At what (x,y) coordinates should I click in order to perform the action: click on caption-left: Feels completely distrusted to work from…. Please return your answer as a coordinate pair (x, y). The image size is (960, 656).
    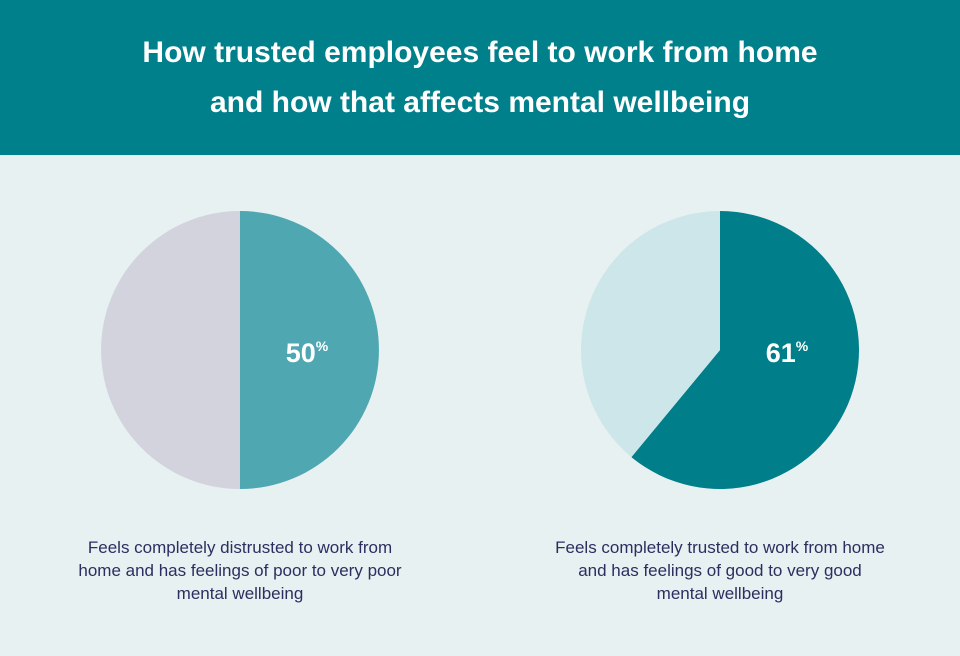
    Looking at the image, I should click on (240, 570).